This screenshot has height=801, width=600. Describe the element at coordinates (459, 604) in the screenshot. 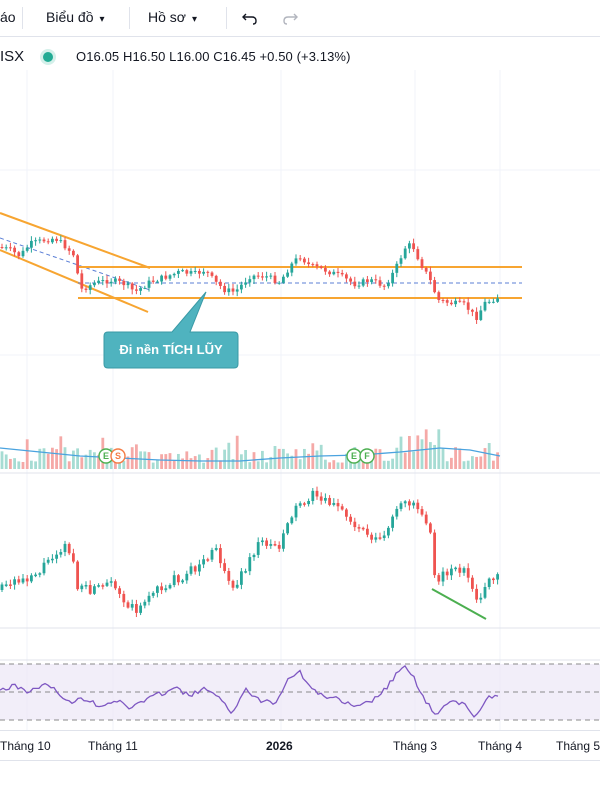

I see `divergence-line` at that location.